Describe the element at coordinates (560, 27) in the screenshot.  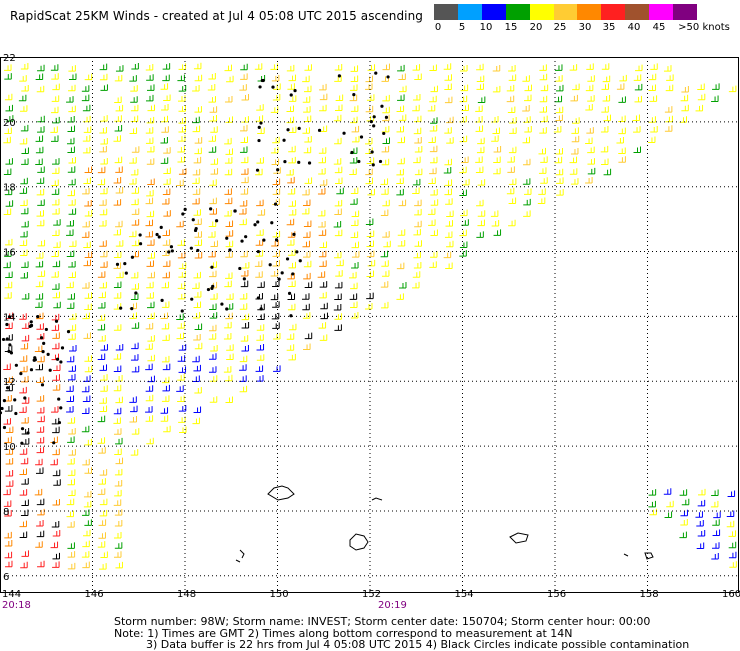
I see `legend-label: 25` at that location.